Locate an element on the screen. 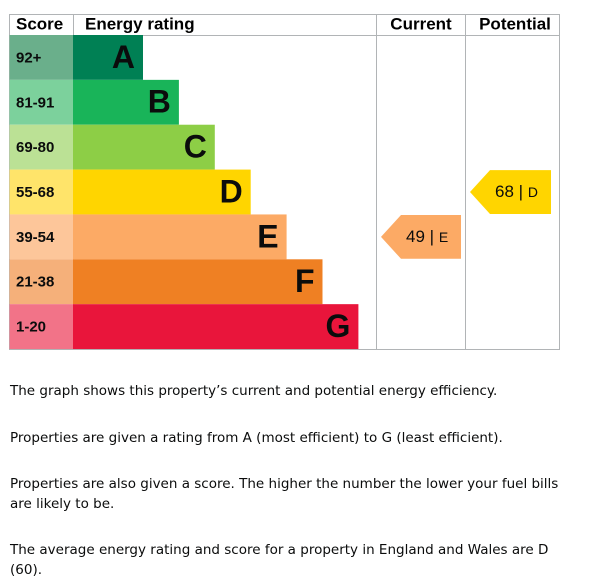 The width and height of the screenshot is (592, 580). header: Current is located at coordinates (421, 23).